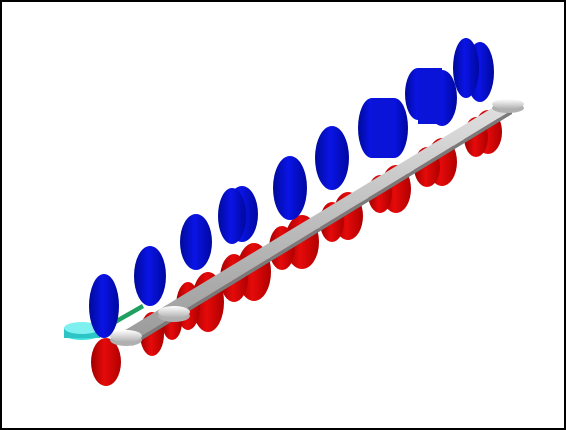  What do you see at coordinates (106, 362) in the screenshot?
I see `lower-roll` at bounding box center [106, 362].